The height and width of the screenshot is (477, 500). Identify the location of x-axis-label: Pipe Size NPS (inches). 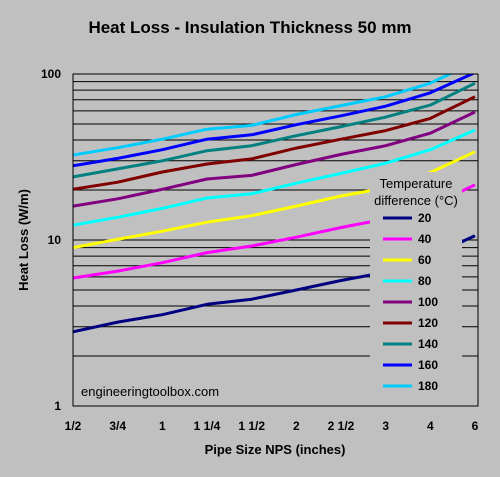
(275, 449).